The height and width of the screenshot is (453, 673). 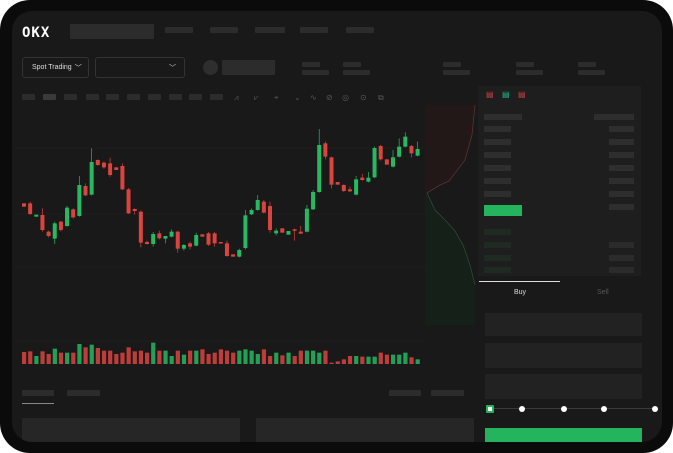 What do you see at coordinates (503, 117) in the screenshot?
I see `price-header` at bounding box center [503, 117].